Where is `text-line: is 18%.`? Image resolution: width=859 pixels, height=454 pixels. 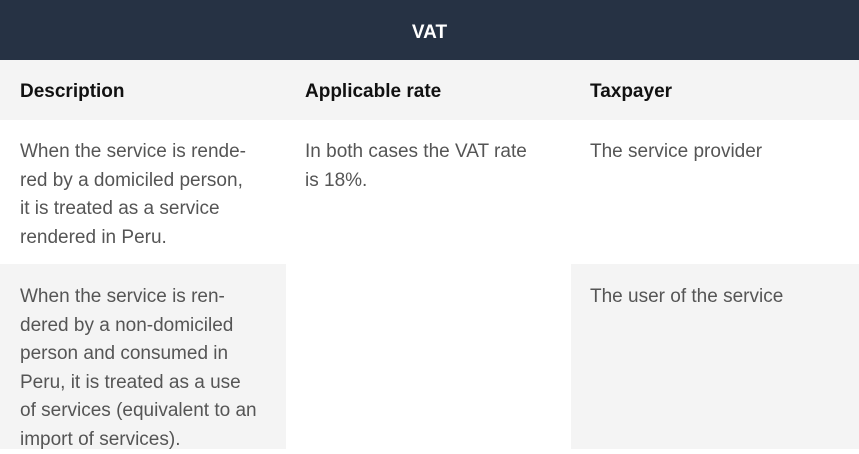
text-line: is 18%. is located at coordinates (416, 181).